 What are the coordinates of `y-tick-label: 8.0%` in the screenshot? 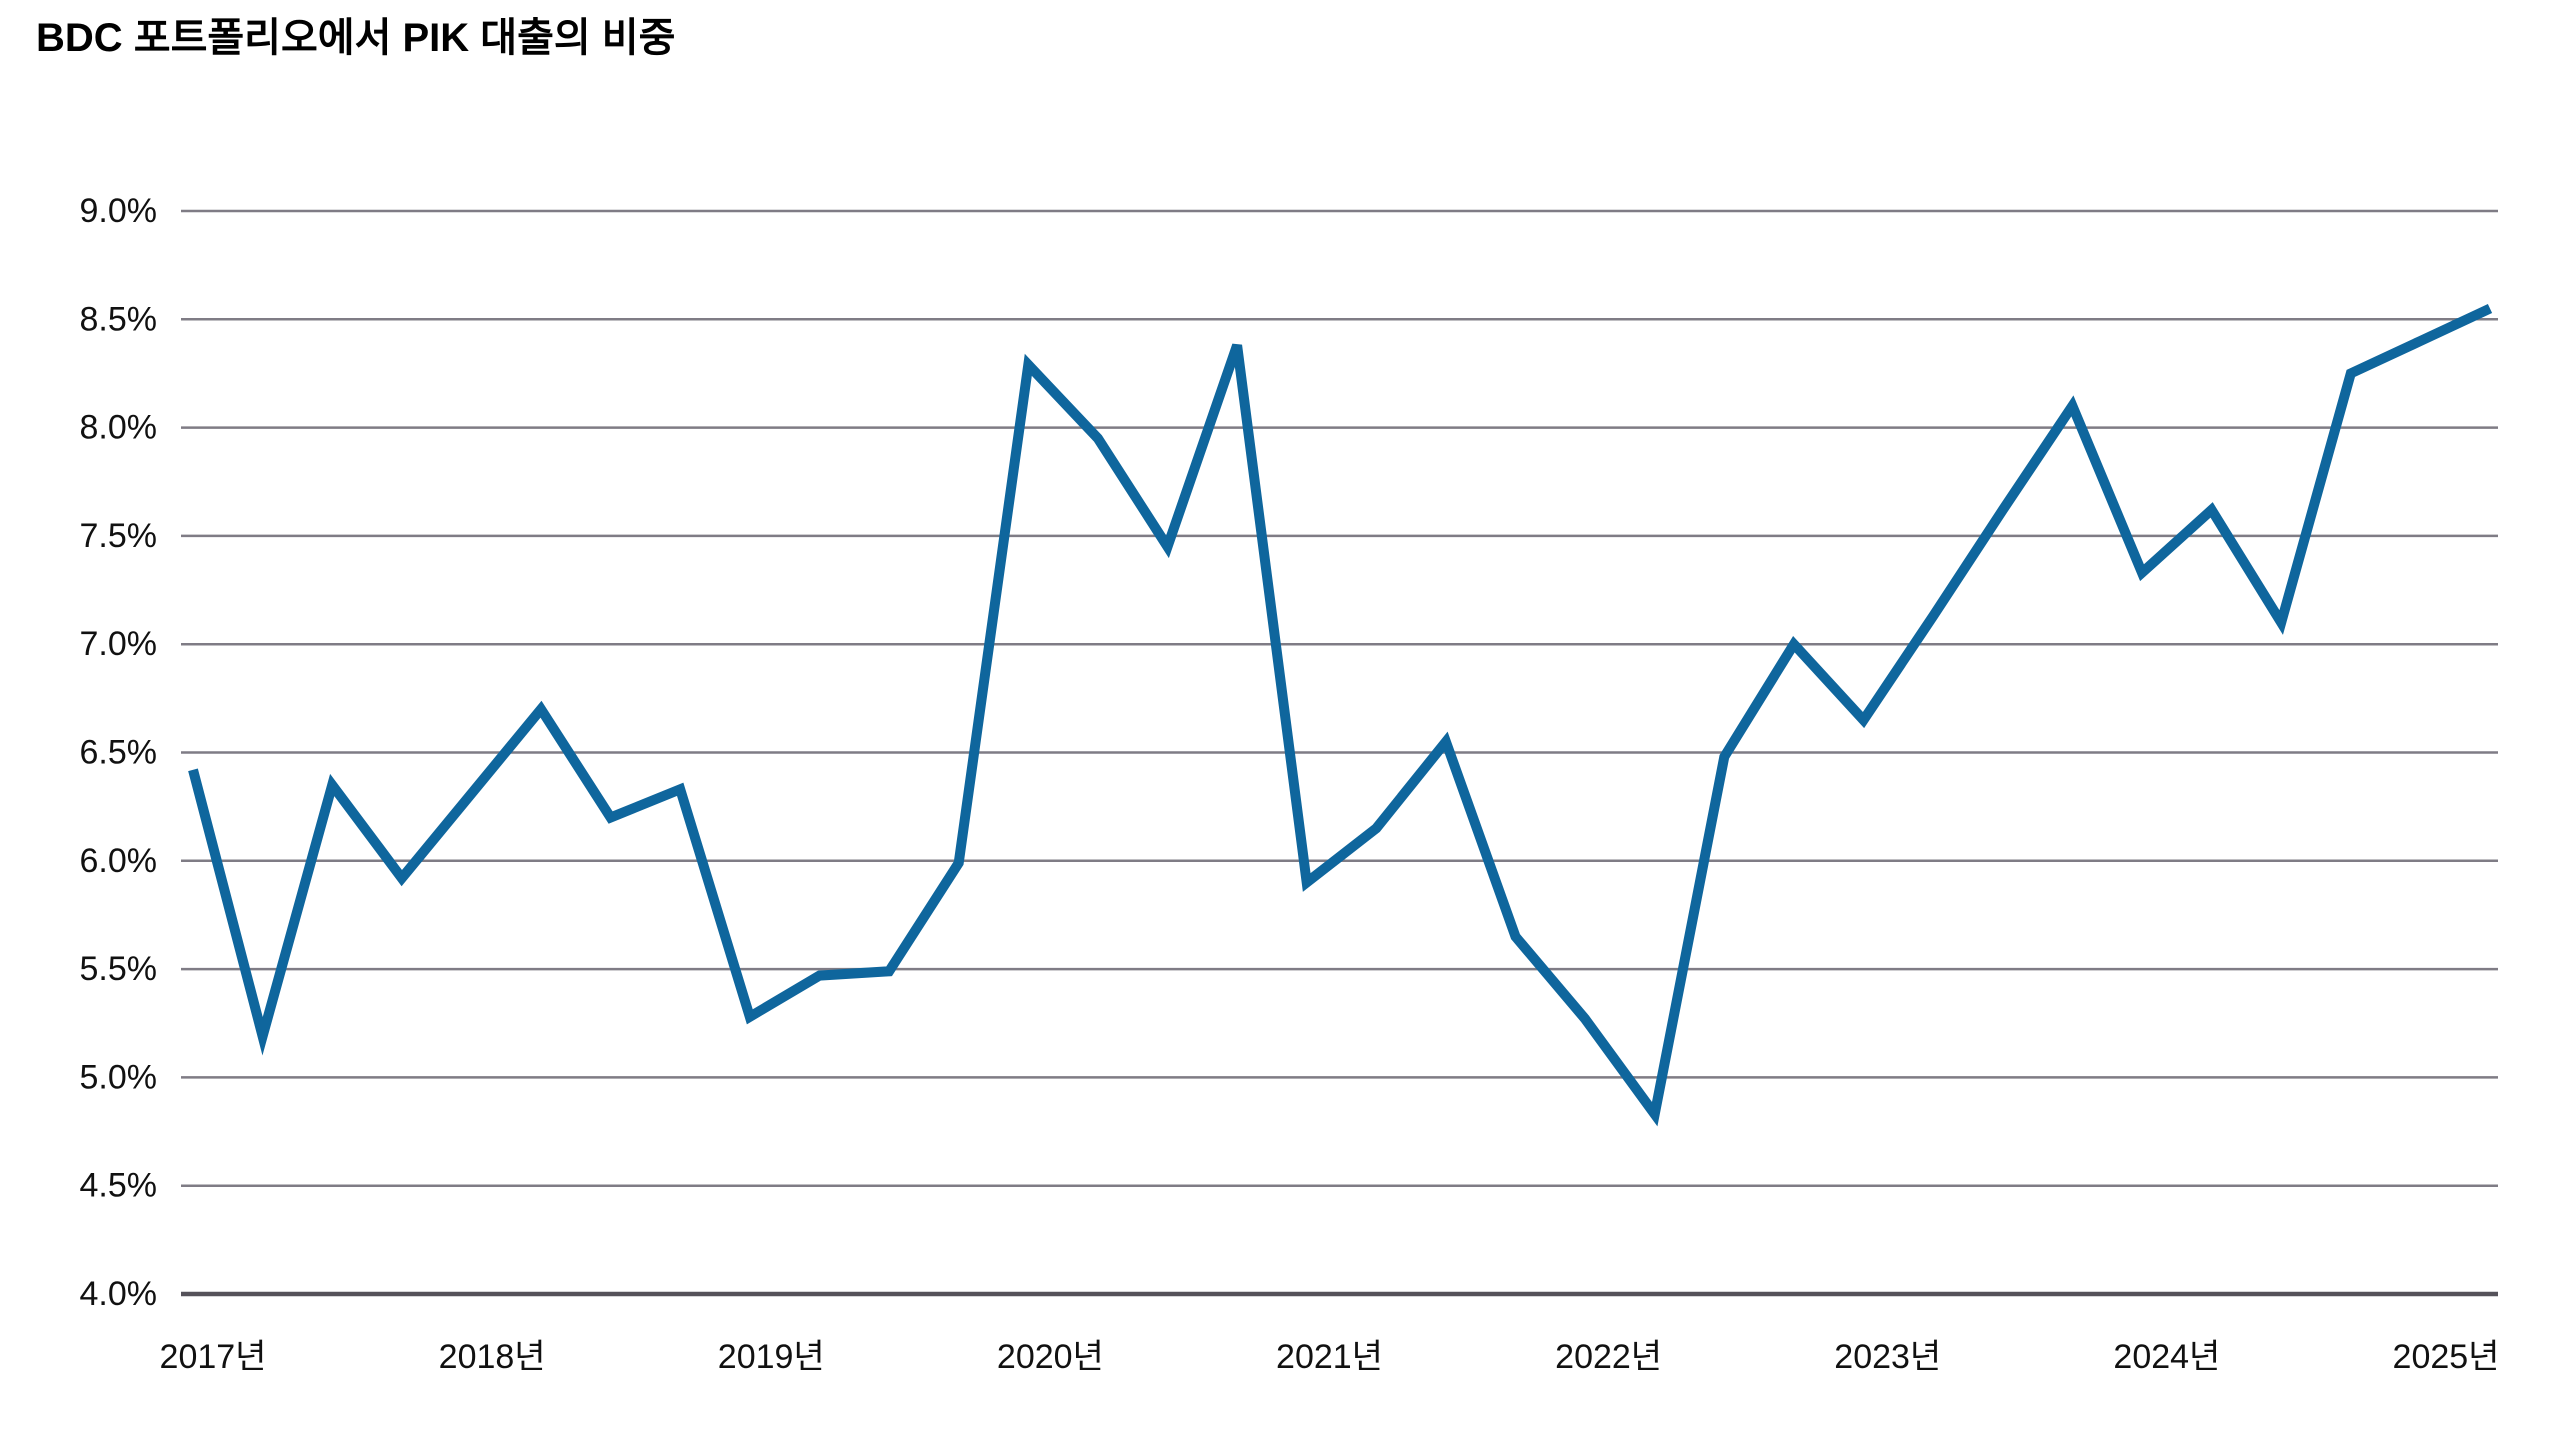 It's located at (119, 428).